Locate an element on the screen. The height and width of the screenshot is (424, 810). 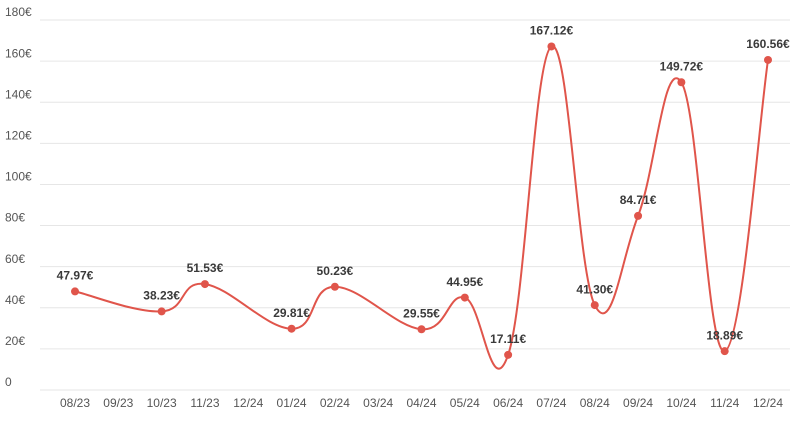
y-tick-label: 180€ is located at coordinates (18, 12).